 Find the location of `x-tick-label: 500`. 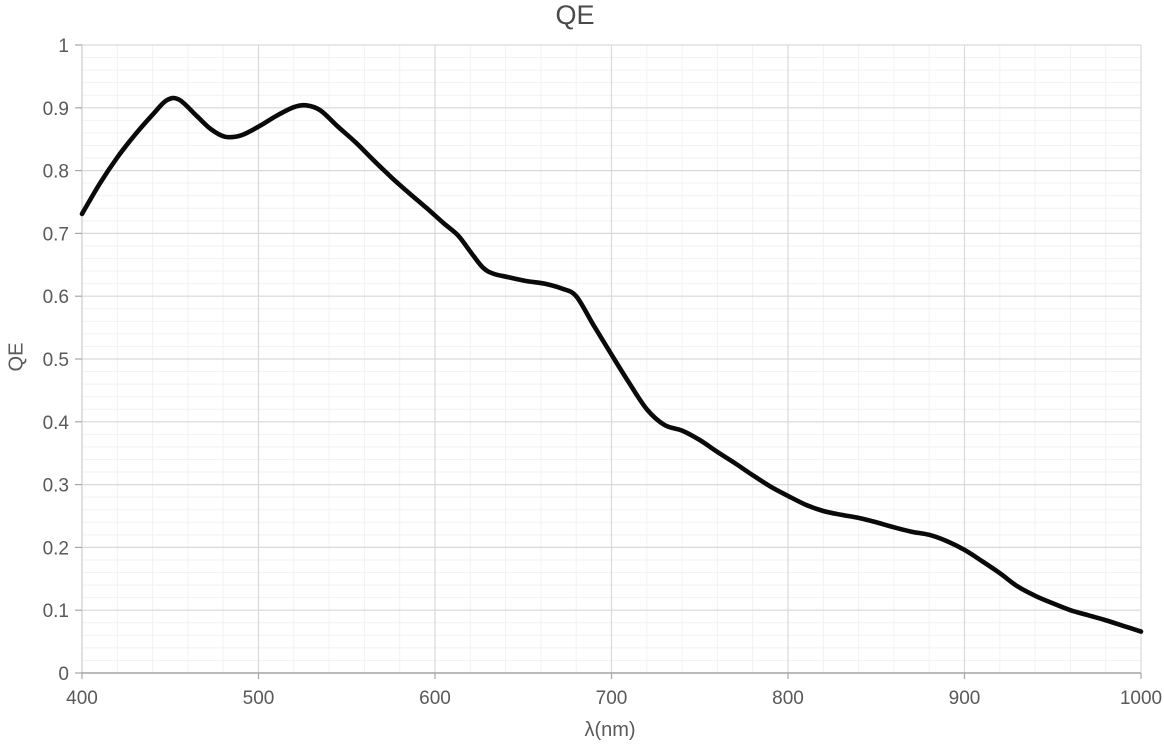

x-tick-label: 500 is located at coordinates (259, 698).